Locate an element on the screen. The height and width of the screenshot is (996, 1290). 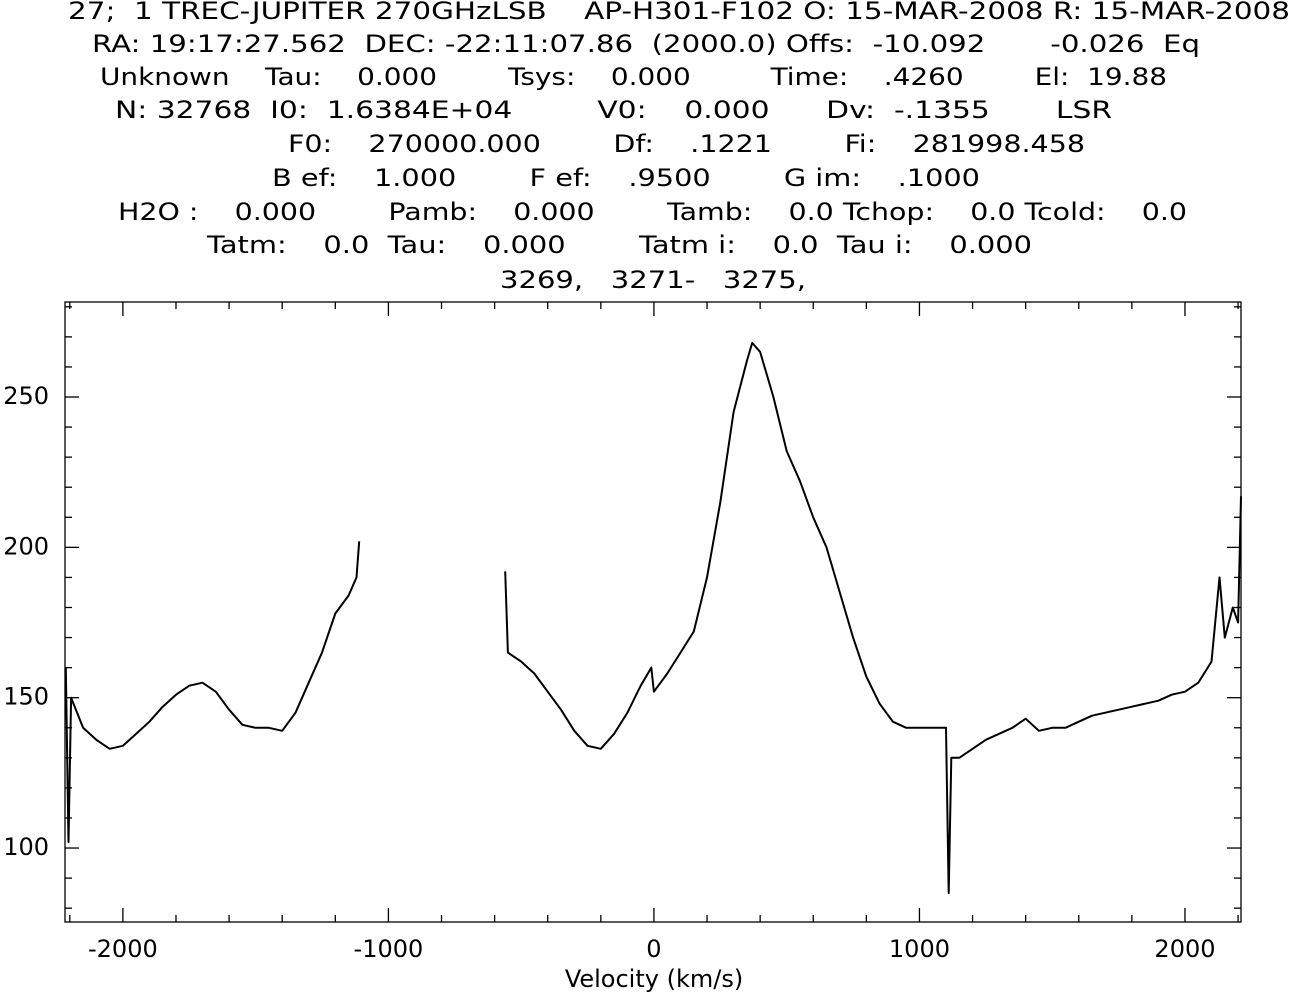
header-line: B ef: 1.000 F ef: .9500 G im: .1000 is located at coordinates (626, 178).